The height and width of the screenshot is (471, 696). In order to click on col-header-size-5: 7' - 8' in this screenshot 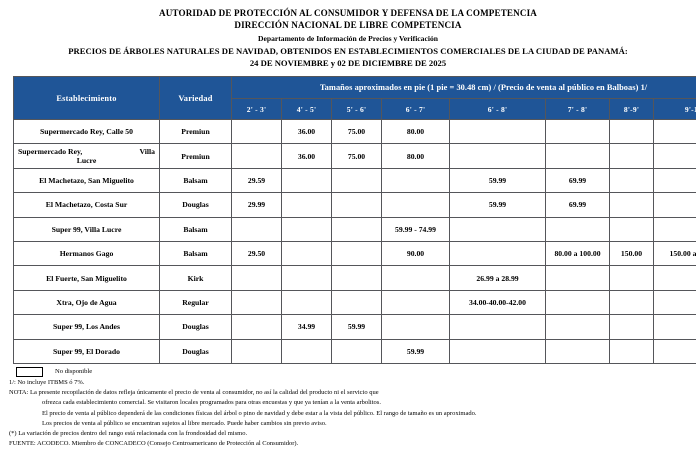, I will do `click(577, 109)`.